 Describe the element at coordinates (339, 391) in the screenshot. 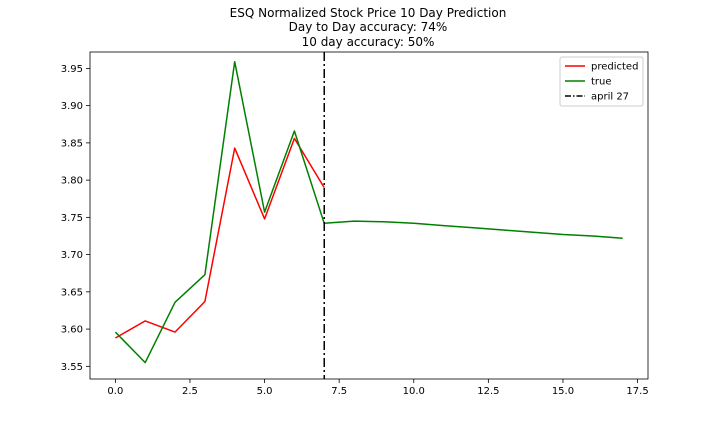

I see `x-tick-label: 7.5` at that location.